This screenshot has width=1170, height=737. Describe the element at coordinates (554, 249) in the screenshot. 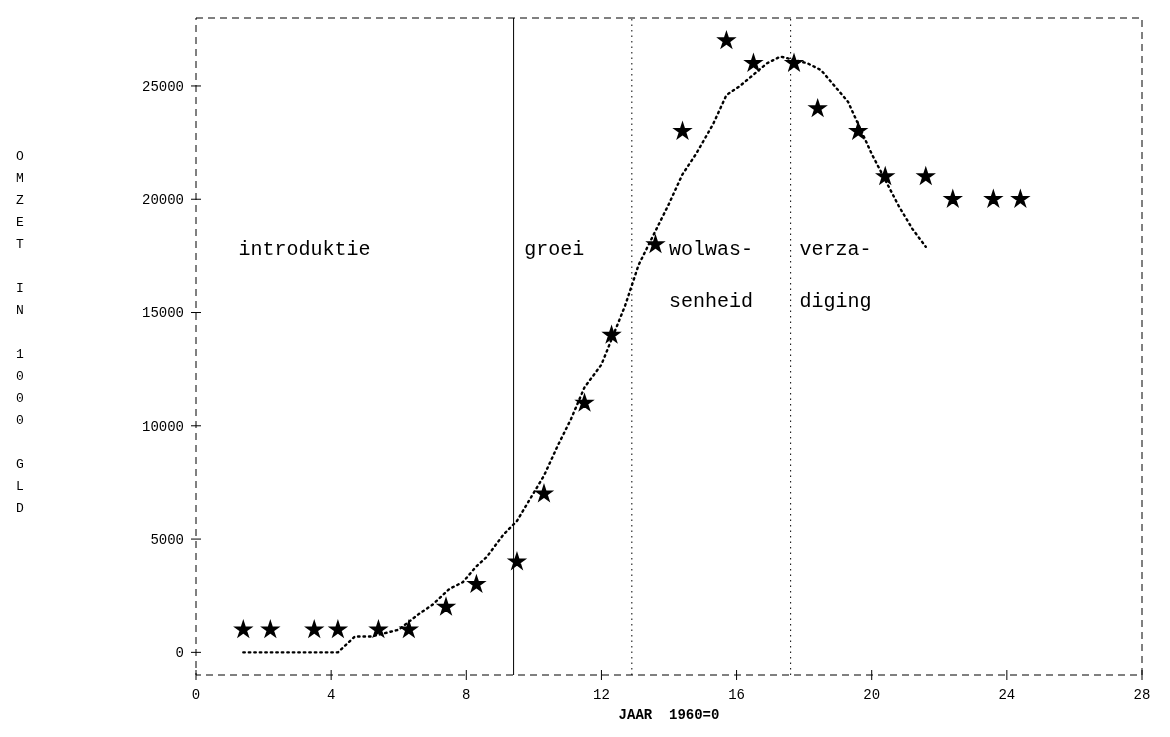

I see `annotation: groei` at that location.